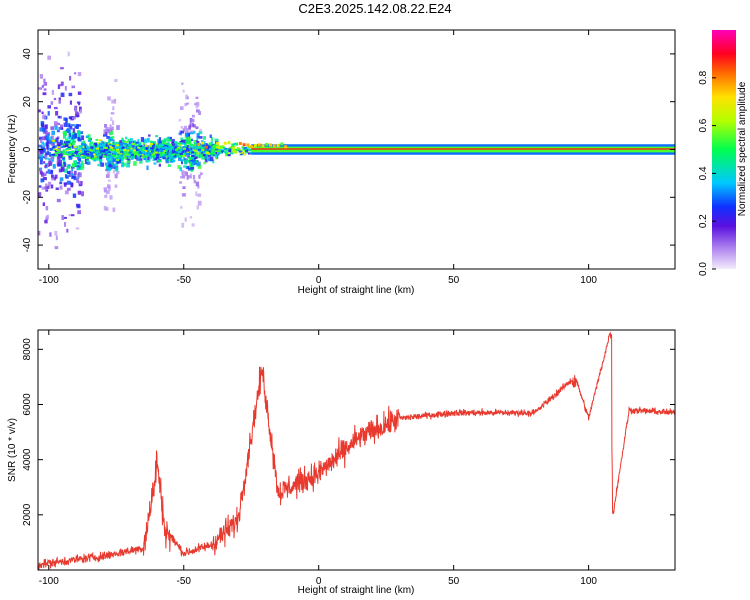  What do you see at coordinates (588, 280) in the screenshot?
I see `spectrogram-x-tick-label: 100` at bounding box center [588, 280].